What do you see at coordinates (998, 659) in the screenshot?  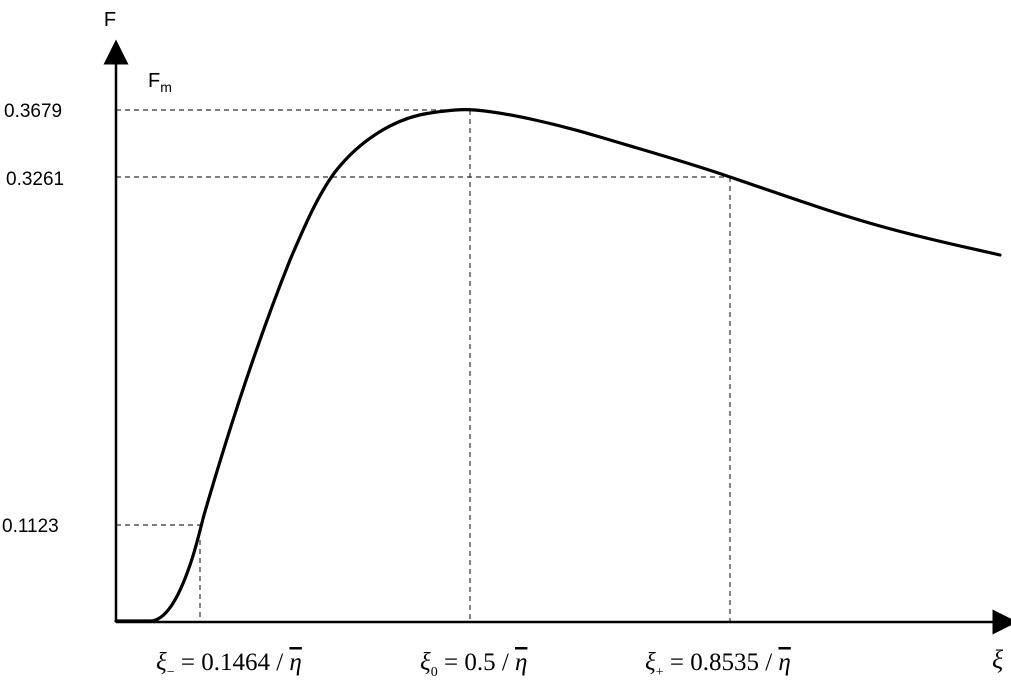 I see `x-axis-label: ξ` at bounding box center [998, 659].